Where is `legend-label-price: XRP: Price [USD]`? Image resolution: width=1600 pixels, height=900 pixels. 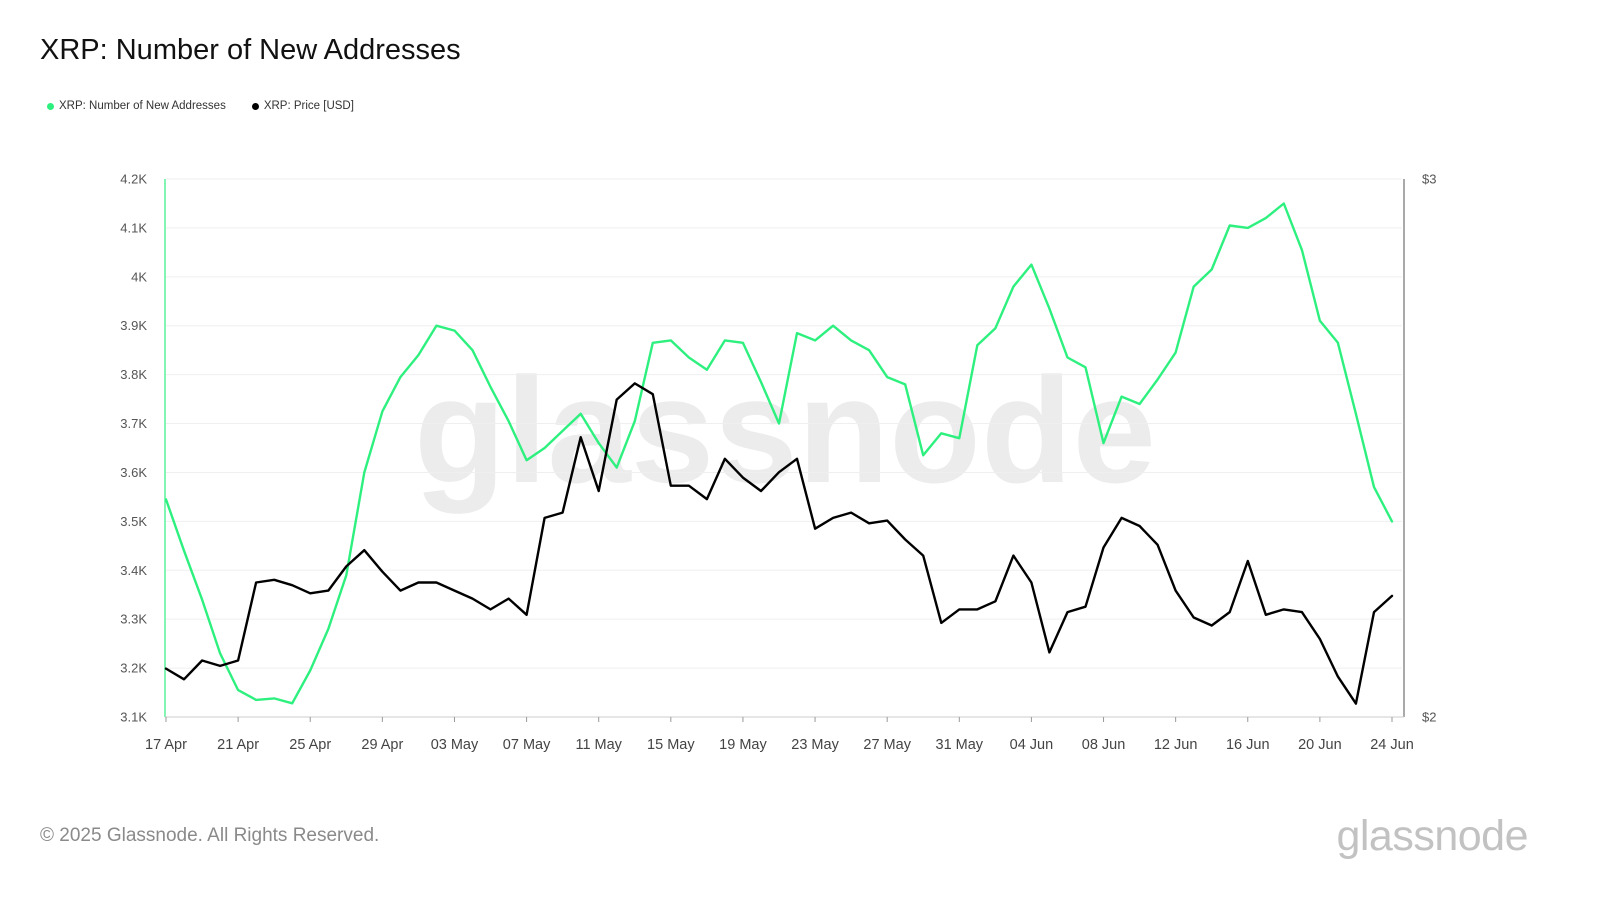
legend-label-price: XRP: Price [USD] is located at coordinates (308, 106).